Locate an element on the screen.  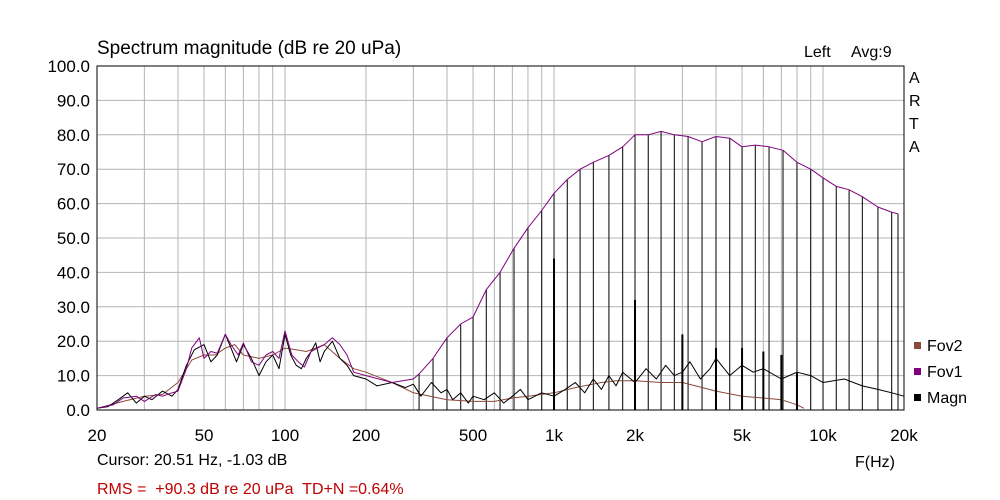
x-axis-label: F(Hz) is located at coordinates (875, 462).